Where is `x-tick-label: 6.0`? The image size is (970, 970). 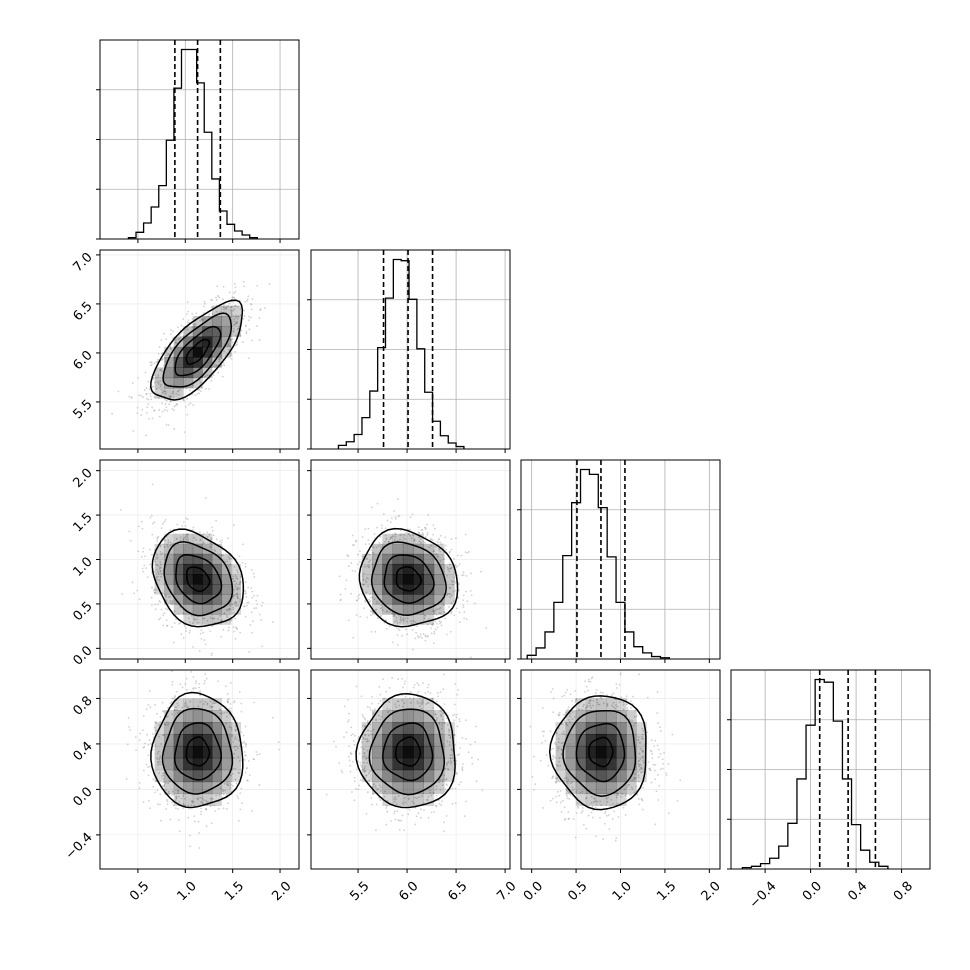
x-tick-label: 6.0 is located at coordinates (408, 891).